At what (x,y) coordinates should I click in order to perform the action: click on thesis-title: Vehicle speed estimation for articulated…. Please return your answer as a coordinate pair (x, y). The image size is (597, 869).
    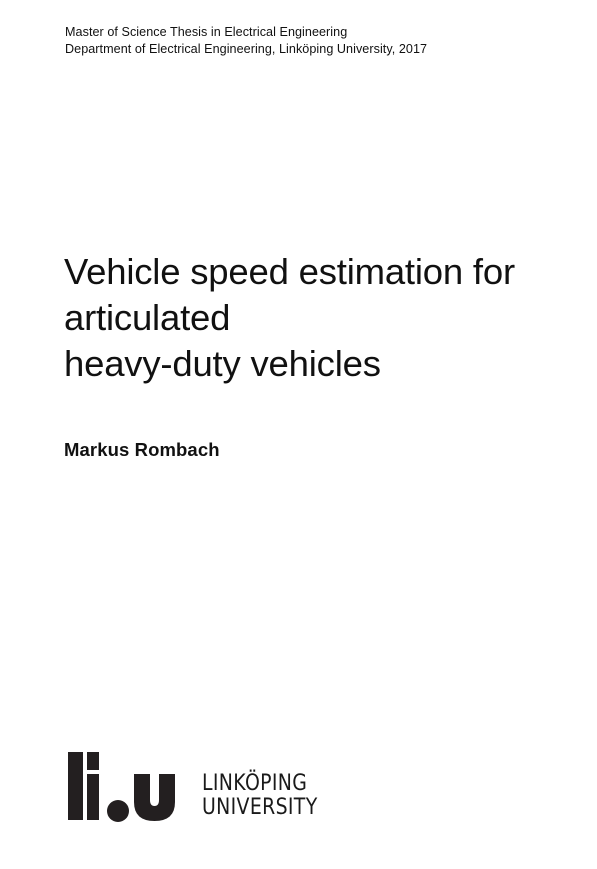
    Looking at the image, I should click on (289, 318).